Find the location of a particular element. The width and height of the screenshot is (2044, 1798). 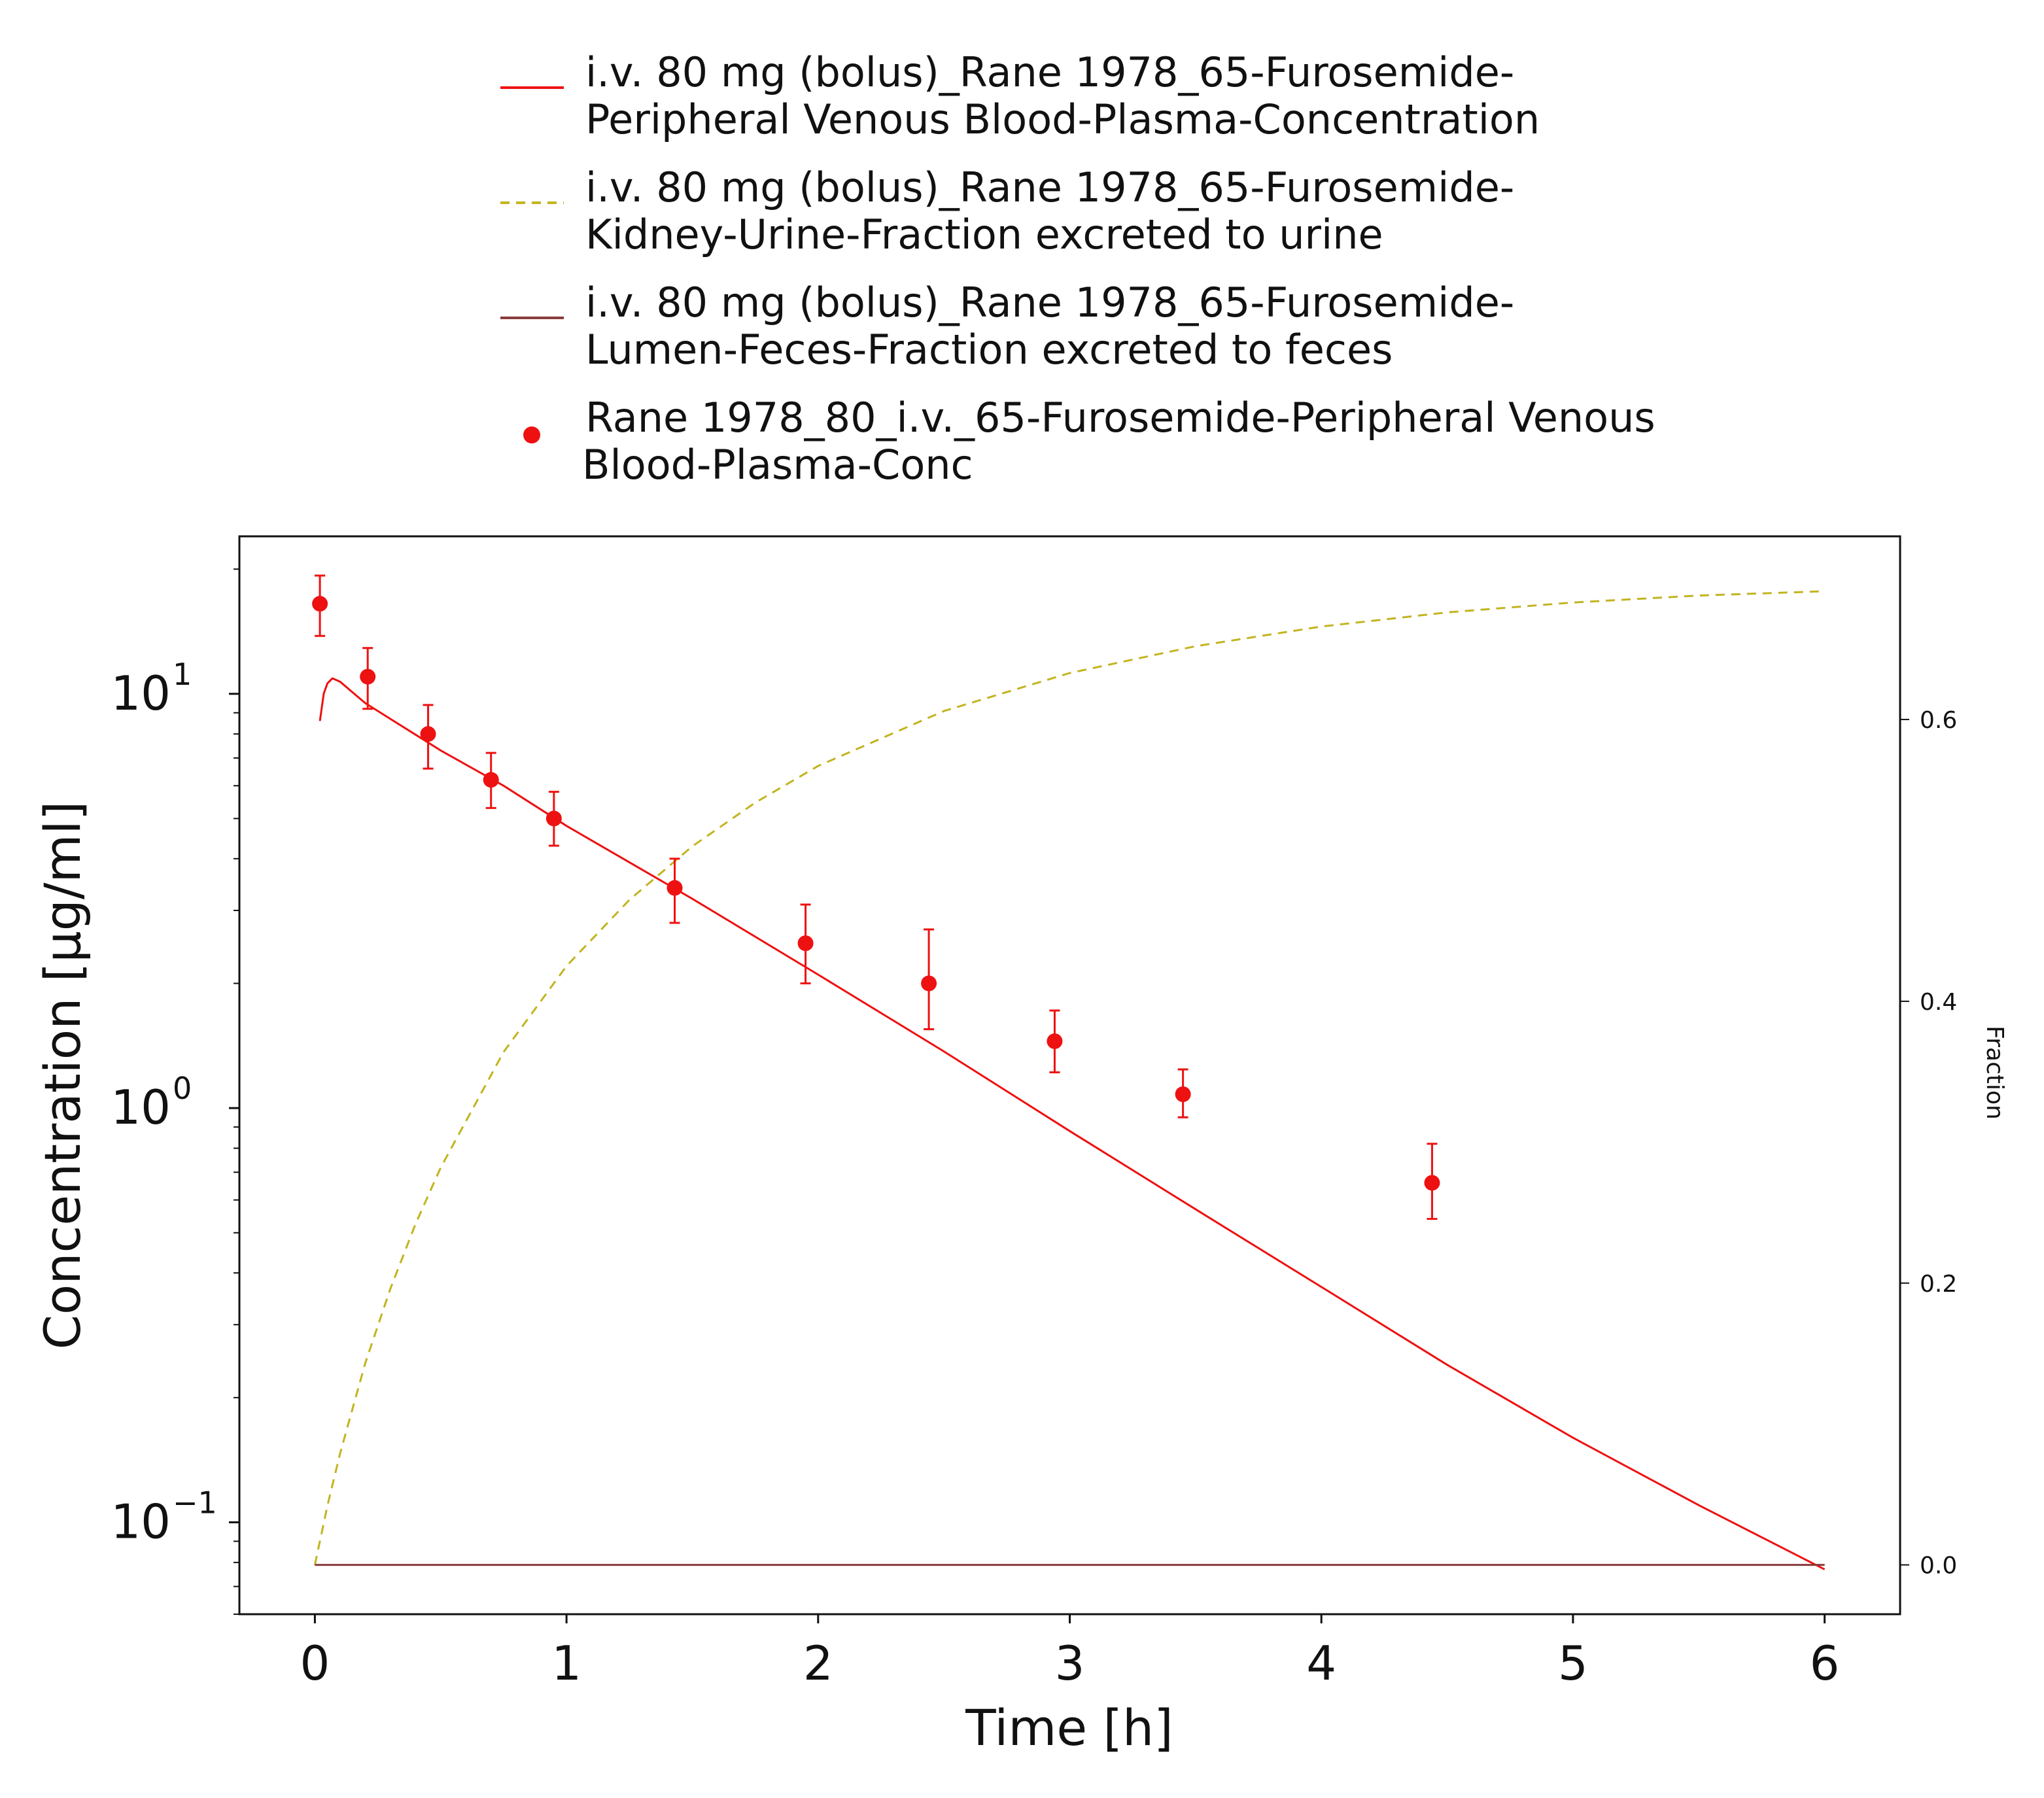

legend-swatch-observed is located at coordinates (531, 435).